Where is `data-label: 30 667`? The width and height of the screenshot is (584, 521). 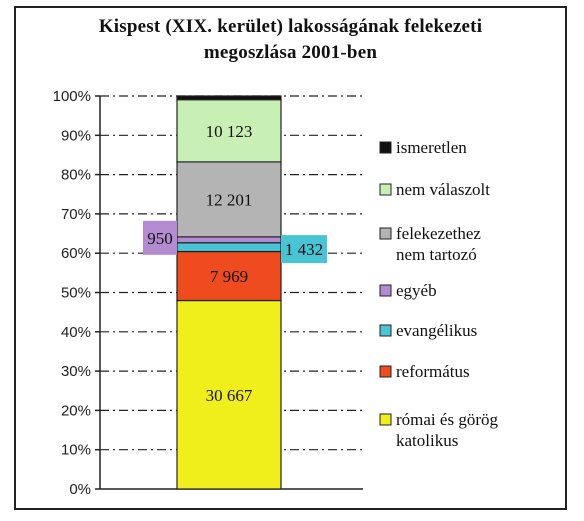
data-label: 30 667 is located at coordinates (229, 395).